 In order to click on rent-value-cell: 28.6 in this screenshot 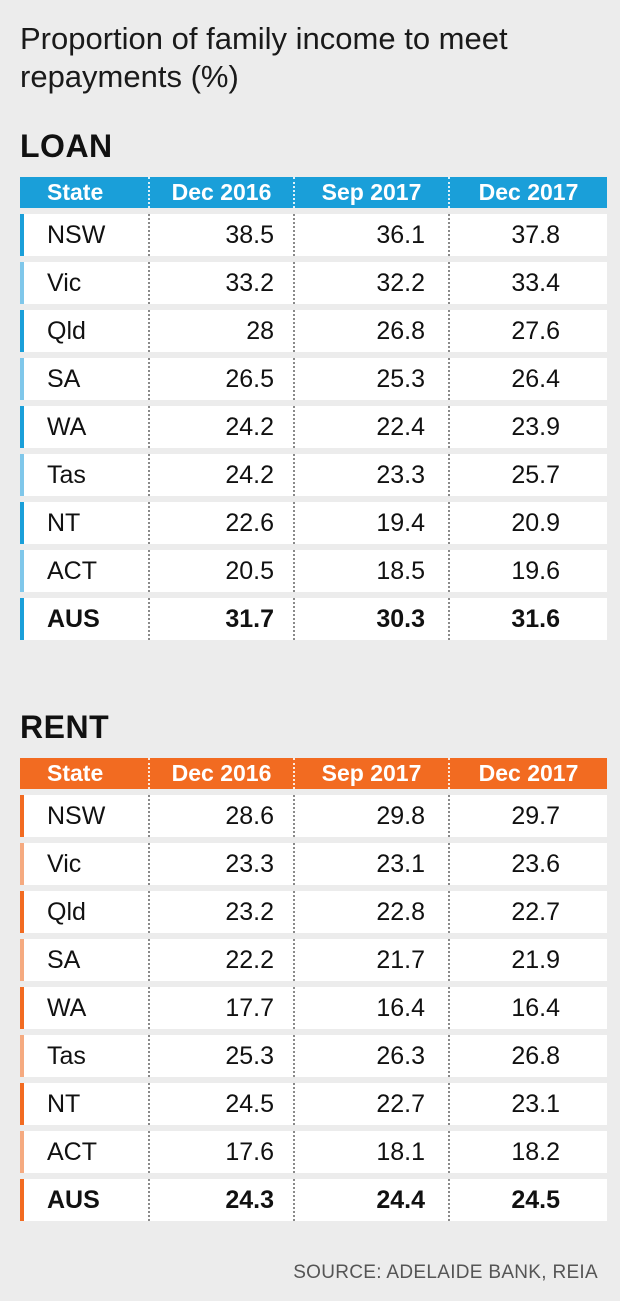, I will do `click(220, 816)`.